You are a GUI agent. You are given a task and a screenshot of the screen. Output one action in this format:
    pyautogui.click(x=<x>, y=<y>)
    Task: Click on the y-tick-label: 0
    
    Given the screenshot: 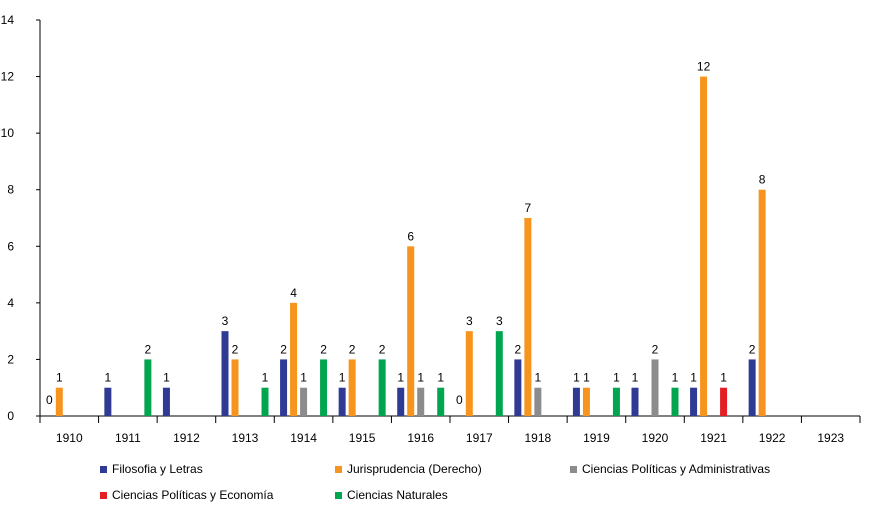 What is the action you would take?
    pyautogui.click(x=10, y=416)
    